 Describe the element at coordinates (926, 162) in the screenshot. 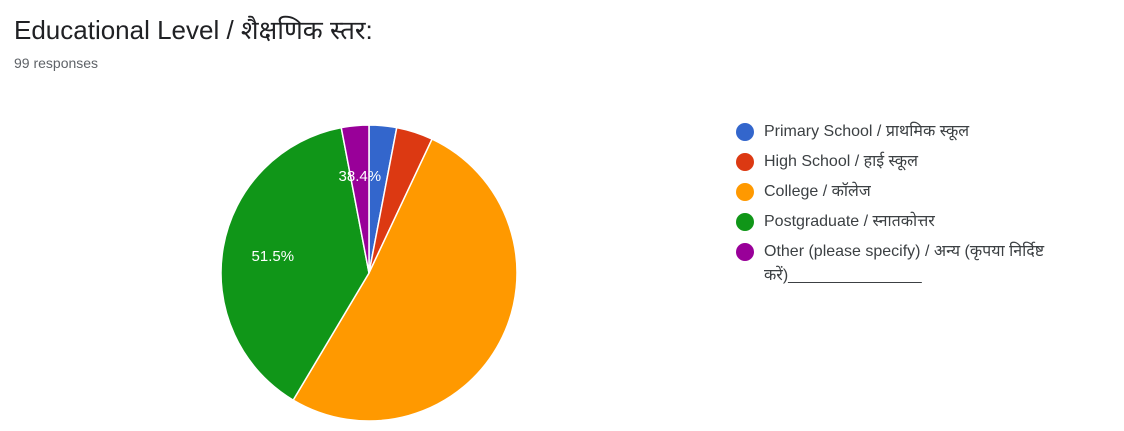

I see `legend-item-high-school: High School / हाई स्कूल` at that location.